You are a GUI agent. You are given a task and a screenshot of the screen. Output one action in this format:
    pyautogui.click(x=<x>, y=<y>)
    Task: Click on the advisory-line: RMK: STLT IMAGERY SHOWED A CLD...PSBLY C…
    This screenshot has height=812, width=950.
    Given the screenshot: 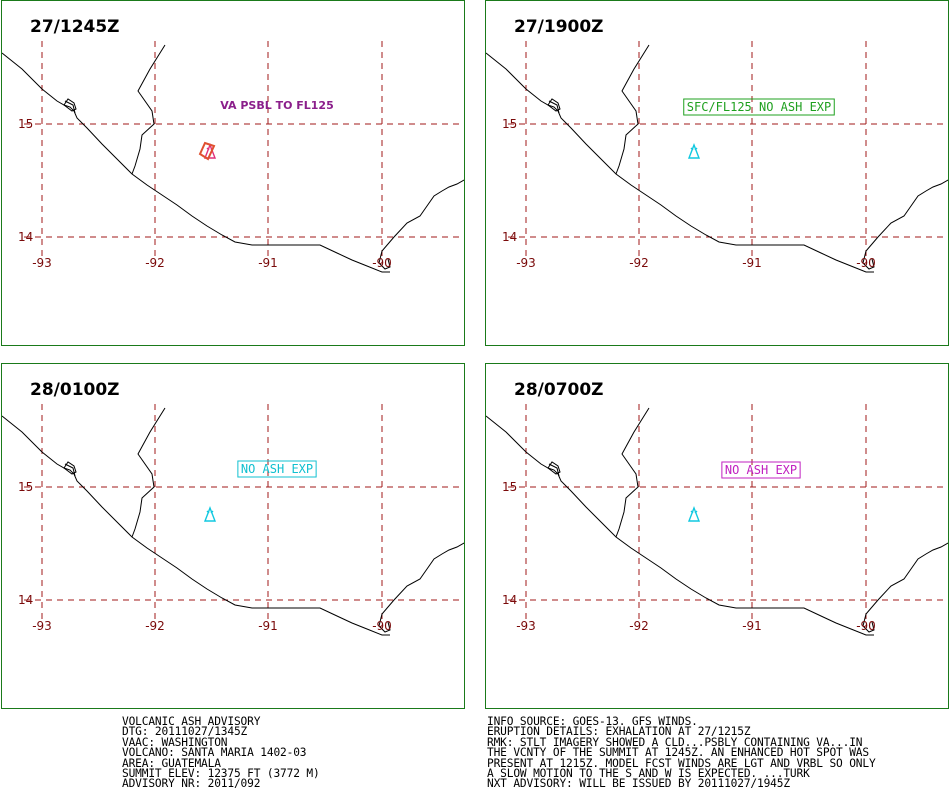 What is the action you would take?
    pyautogui.click(x=675, y=742)
    